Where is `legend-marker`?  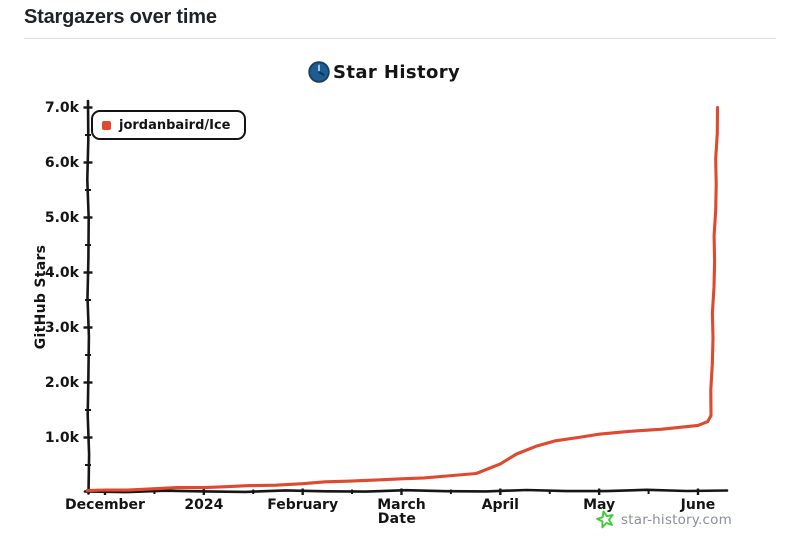
legend-marker is located at coordinates (106, 125).